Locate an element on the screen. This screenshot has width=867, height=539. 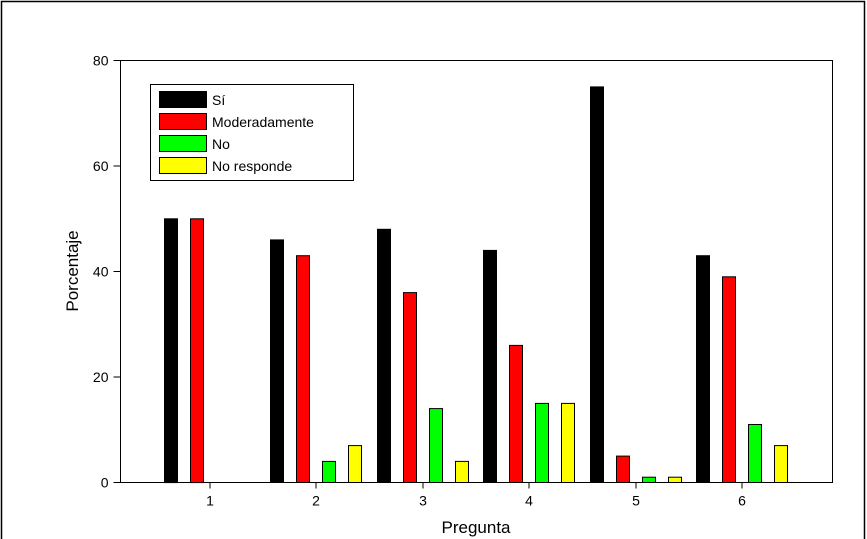
bar-q4-s4 is located at coordinates (568, 442).